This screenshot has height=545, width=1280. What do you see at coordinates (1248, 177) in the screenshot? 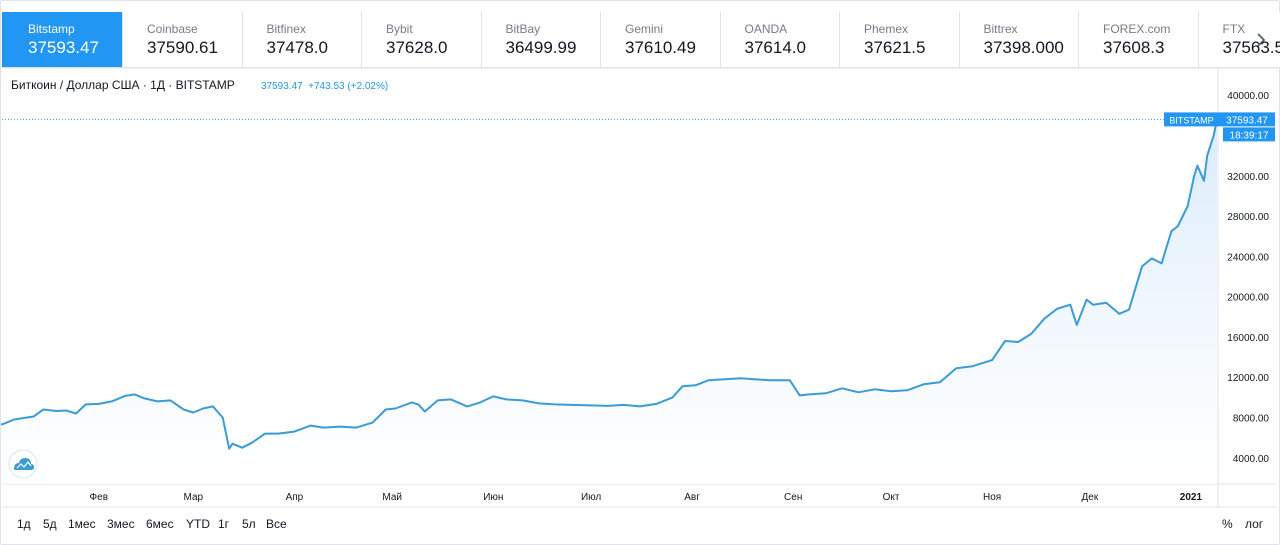
I see `y-tick-label: 32000.00` at bounding box center [1248, 177].